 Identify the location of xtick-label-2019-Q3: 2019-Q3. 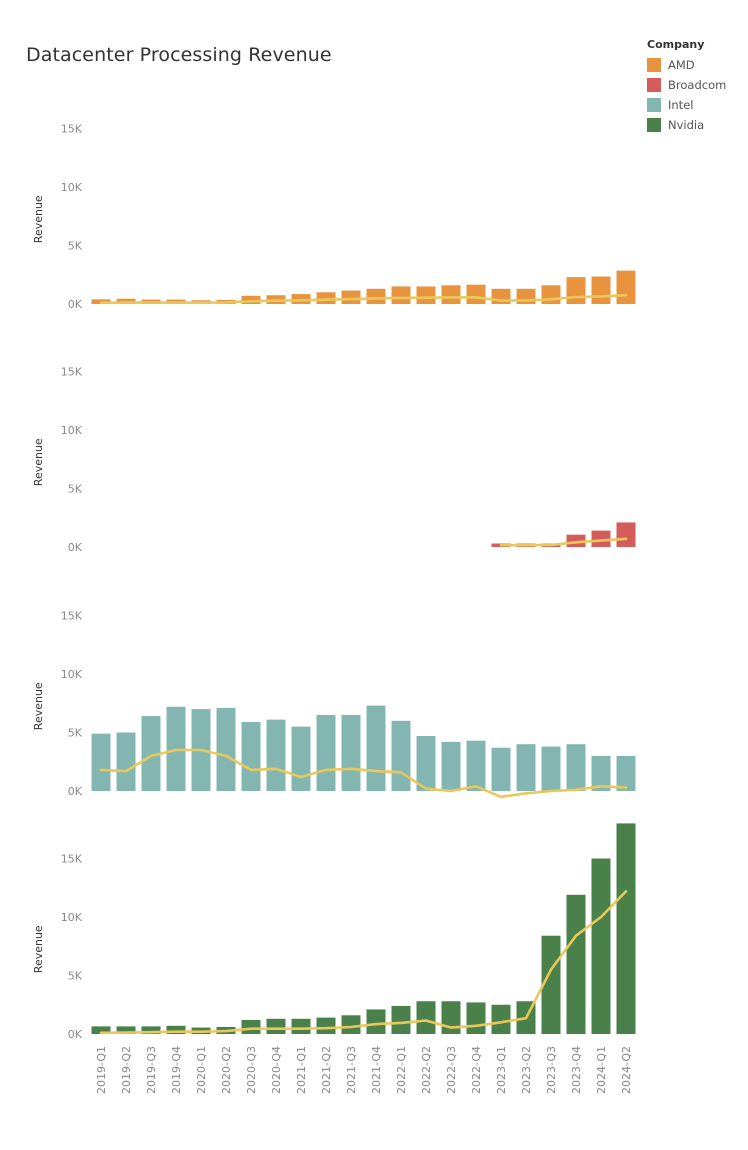
(151, 1070).